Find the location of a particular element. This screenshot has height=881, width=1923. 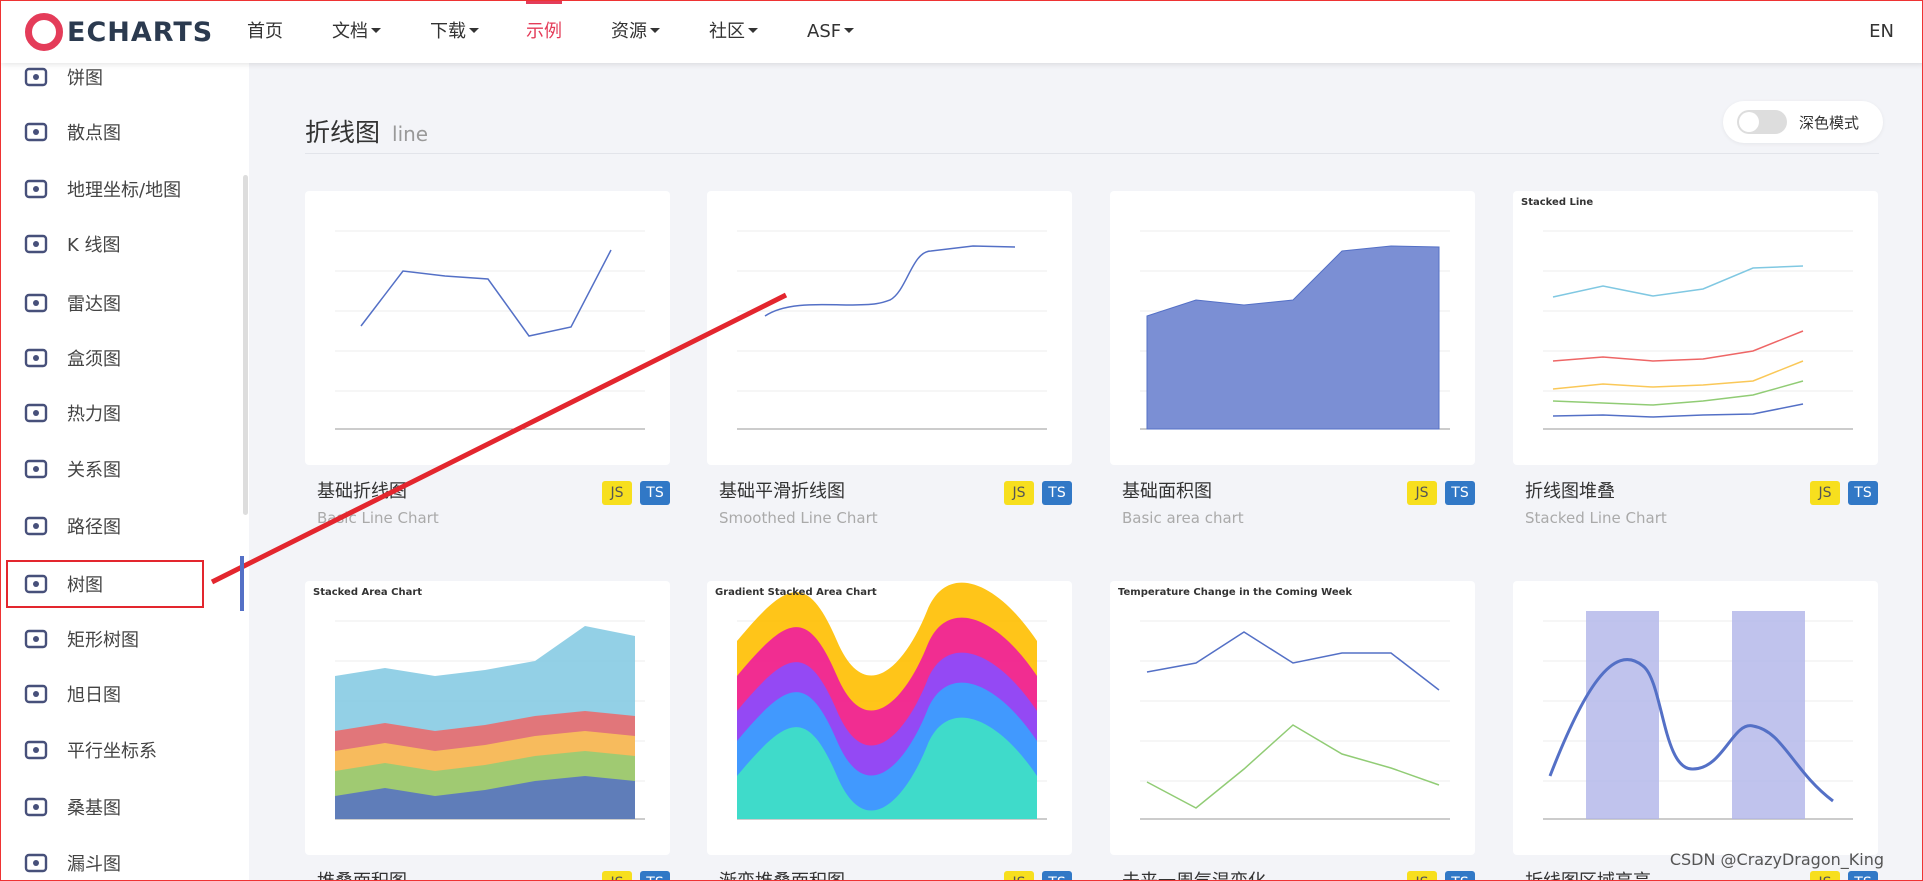

card-subtitle: Stacked Line Chart is located at coordinates (1596, 518).